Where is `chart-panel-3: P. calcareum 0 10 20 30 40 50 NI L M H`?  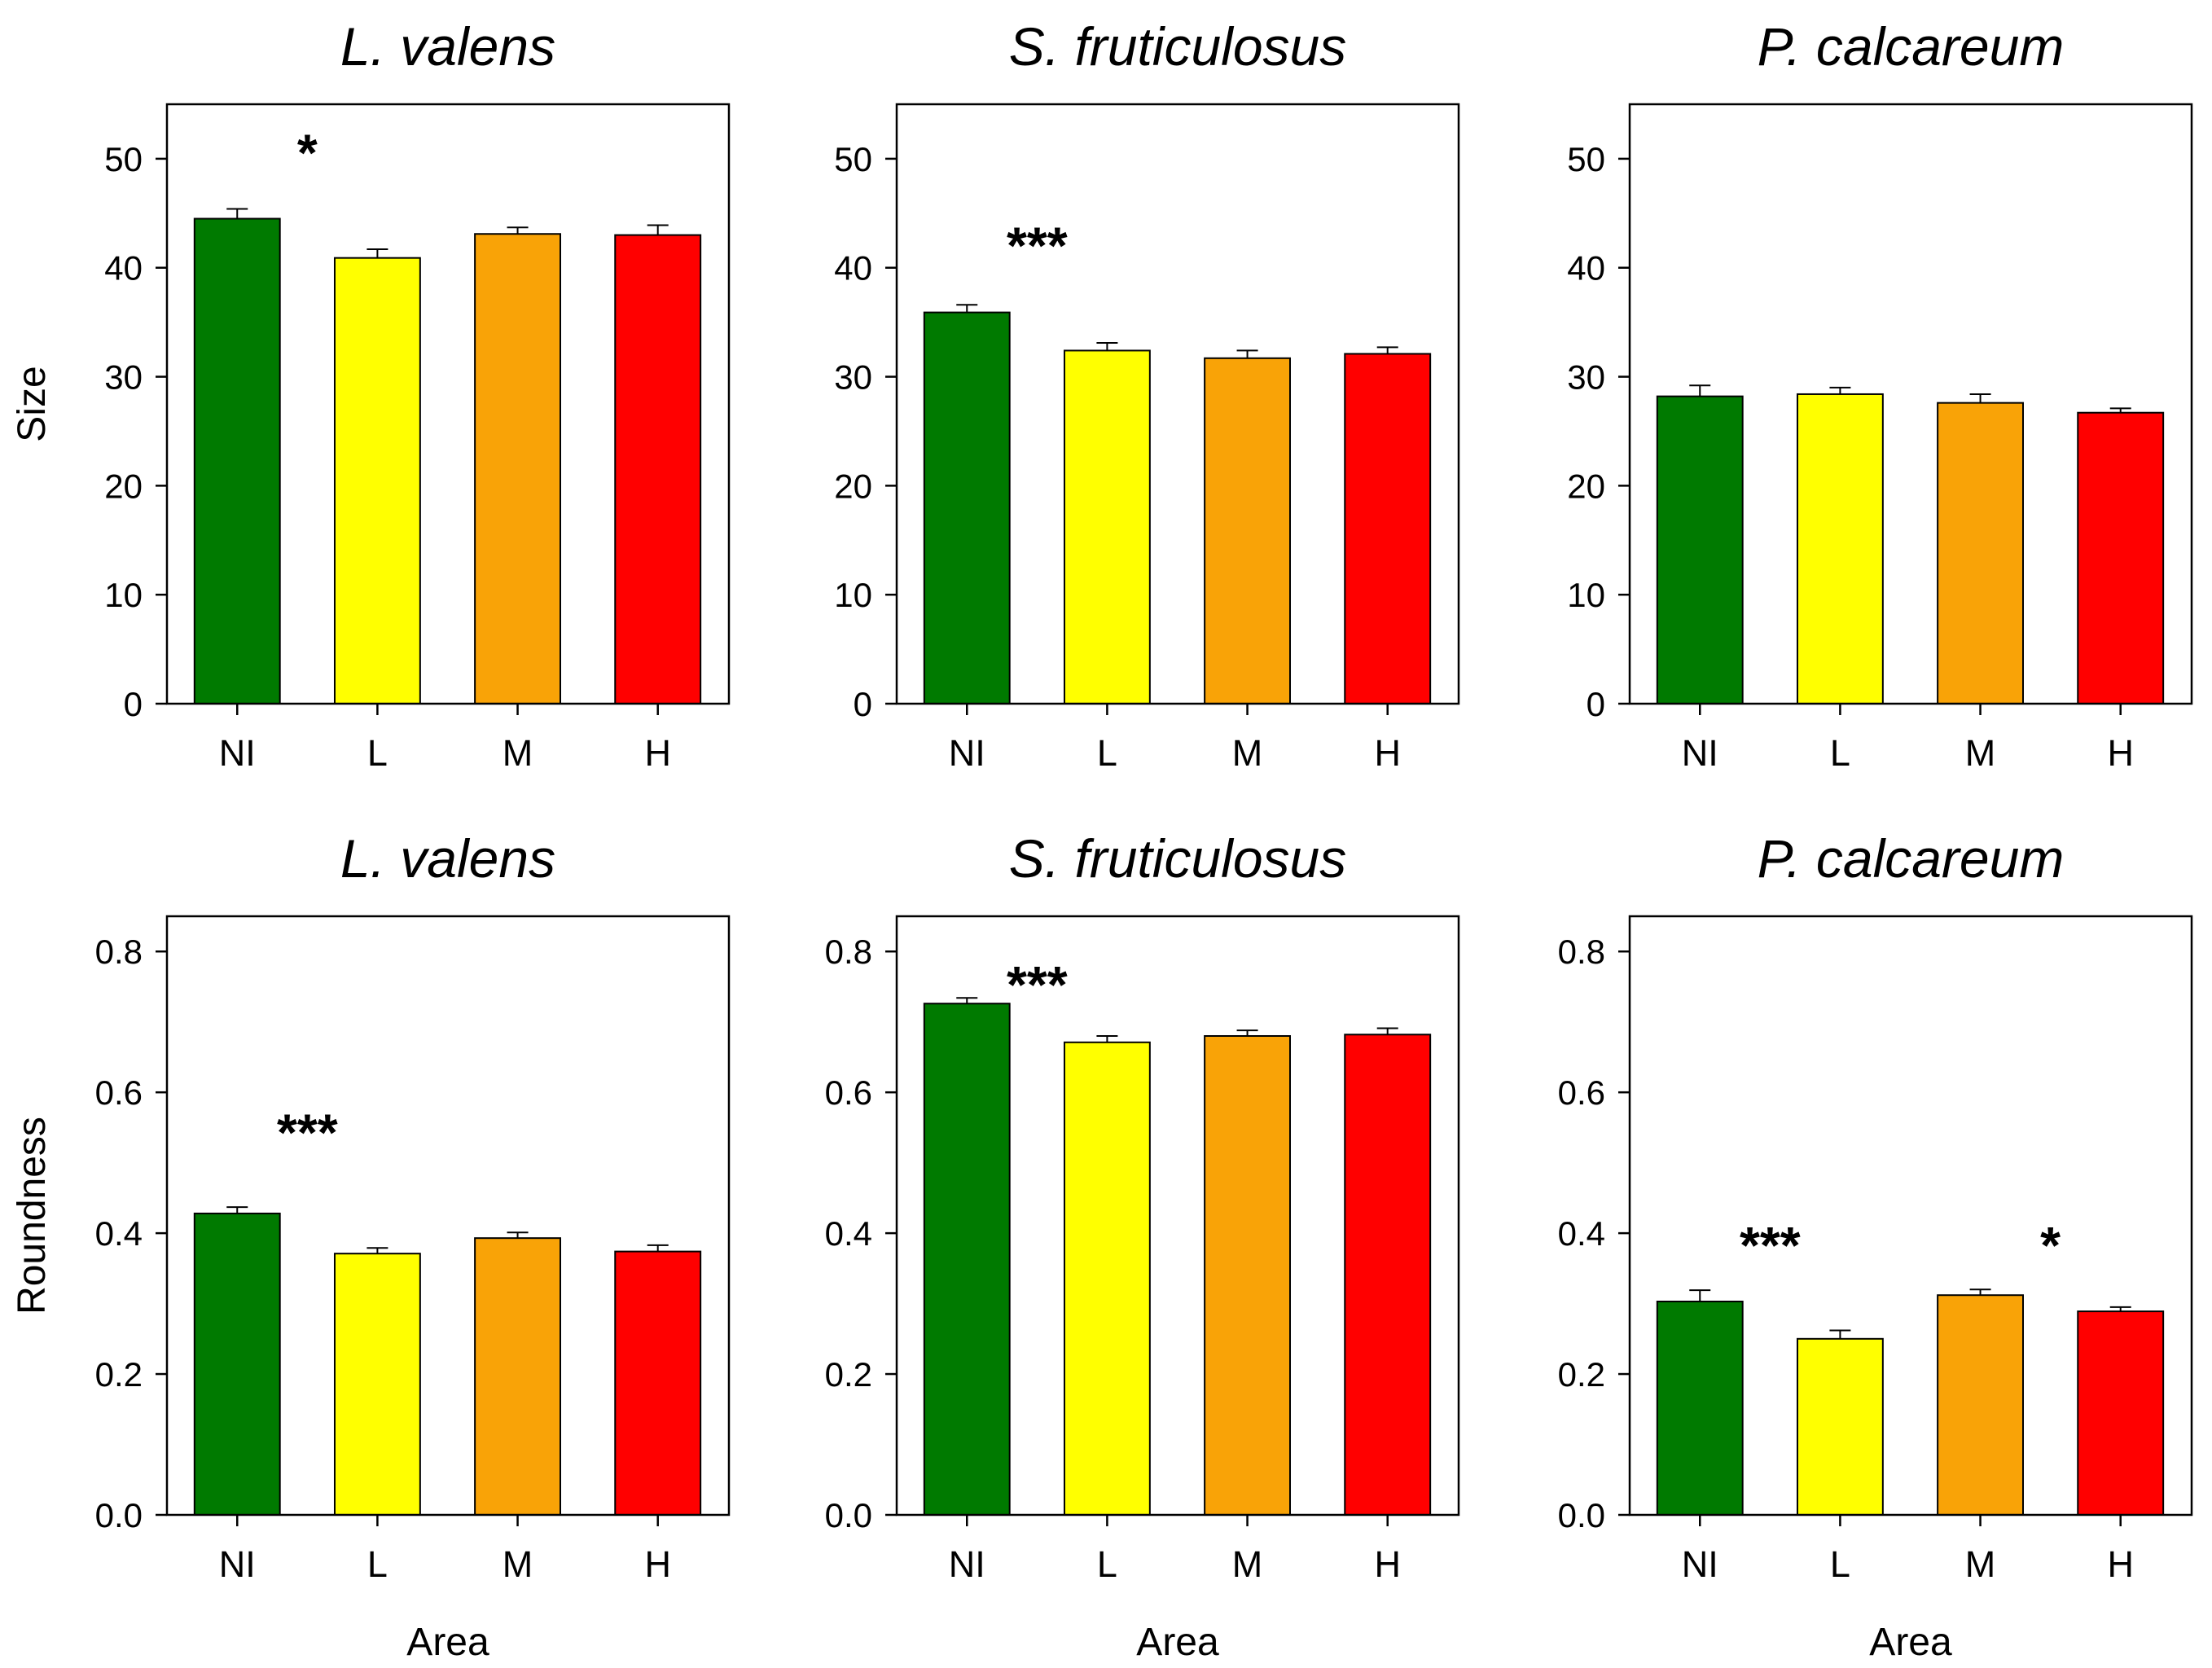 chart-panel-3: P. calcareum 0 10 20 30 40 50 NI L M H is located at coordinates (1880, 395).